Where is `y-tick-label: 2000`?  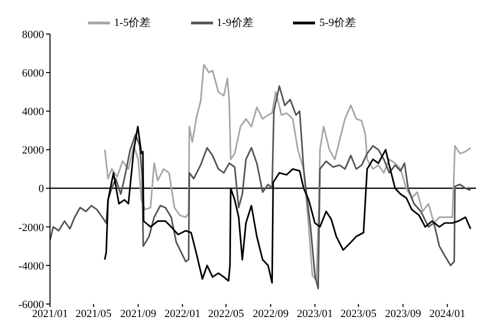 y-tick-label: 2000 is located at coordinates (33, 150).